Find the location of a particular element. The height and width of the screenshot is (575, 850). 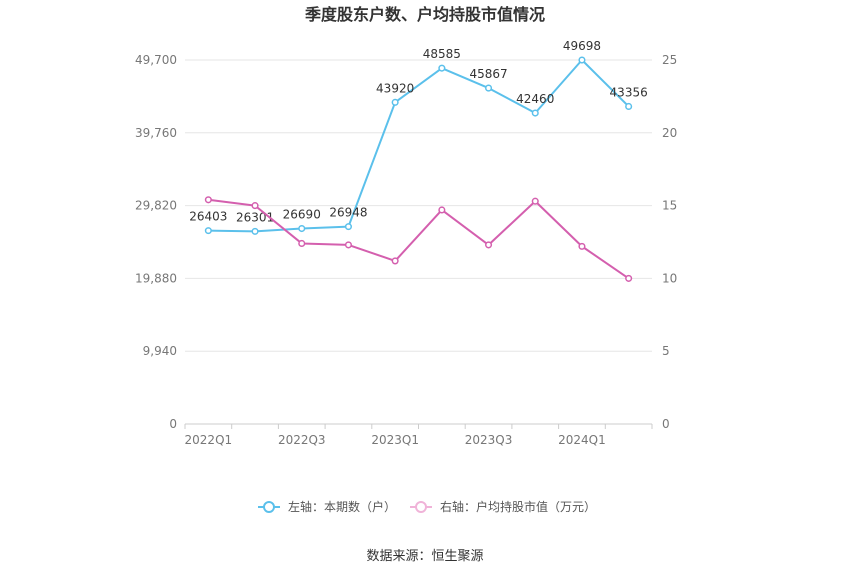

left-axis-tick-label: 49,700 is located at coordinates (156, 60).